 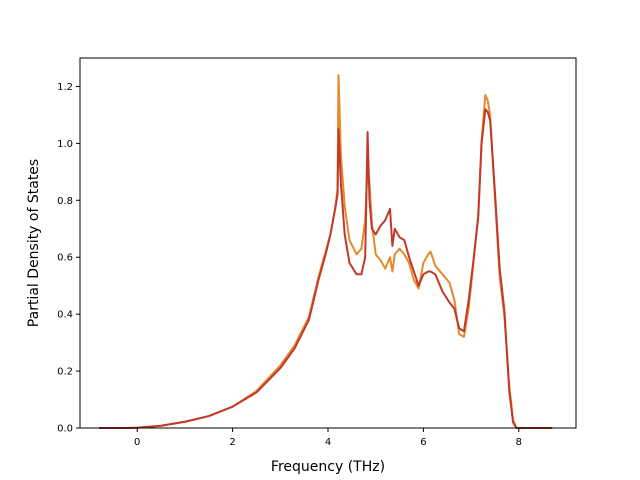 I want to click on x-tick-label: 8, so click(x=519, y=442).